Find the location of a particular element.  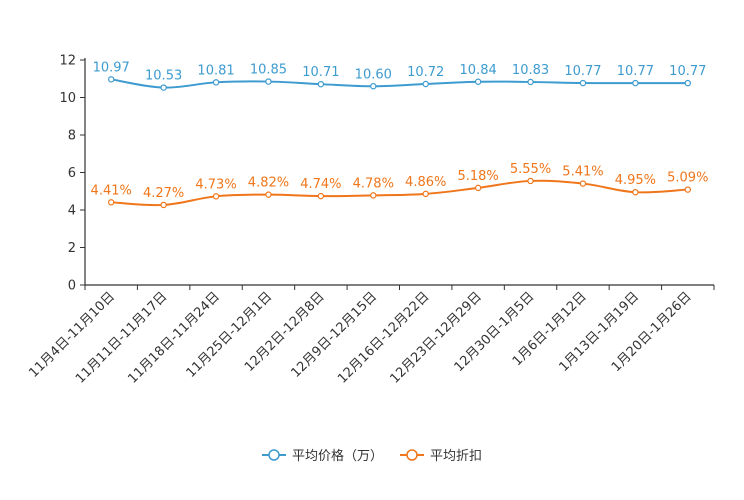

data-label: 4.86% is located at coordinates (425, 182).